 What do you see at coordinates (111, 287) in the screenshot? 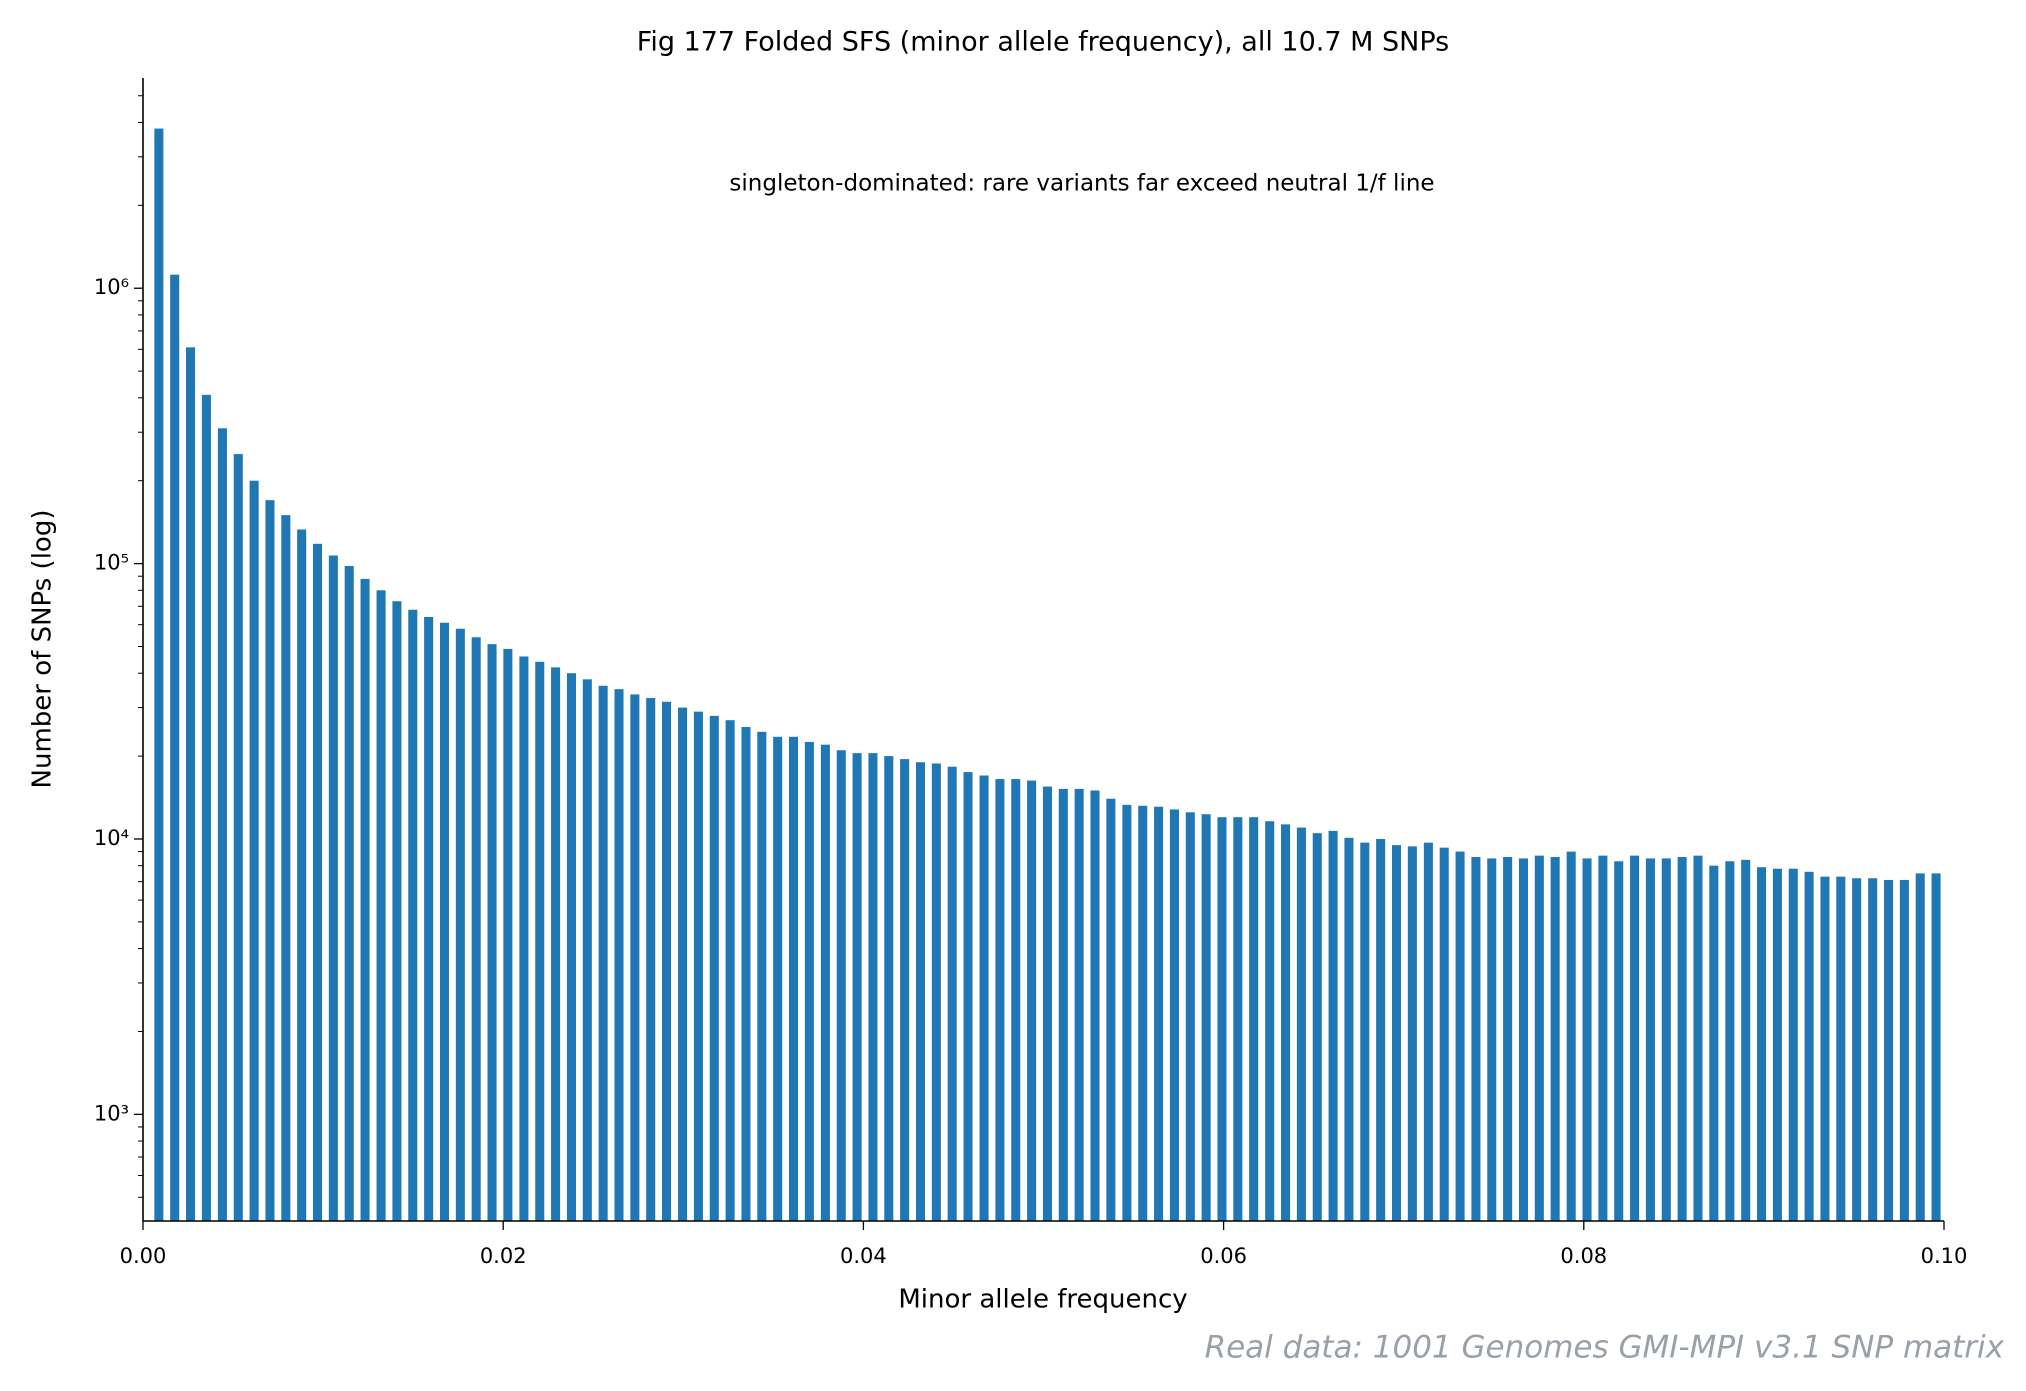
I see `y-tick-label: 10⁶` at bounding box center [111, 287].